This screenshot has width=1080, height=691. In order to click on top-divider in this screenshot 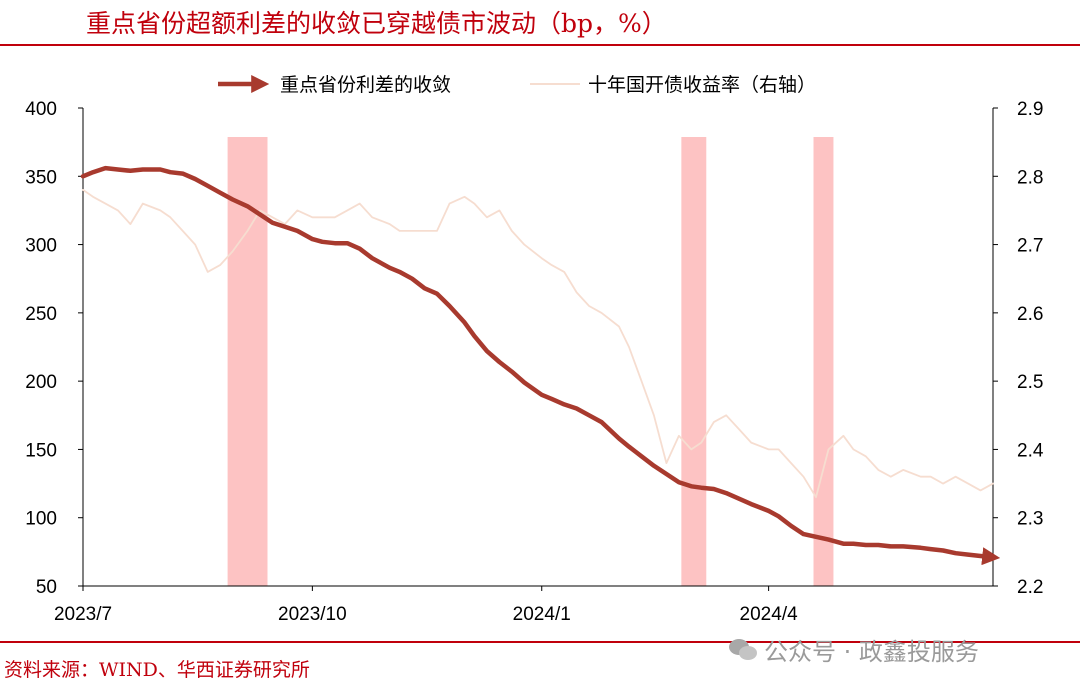, I will do `click(540, 45)`.